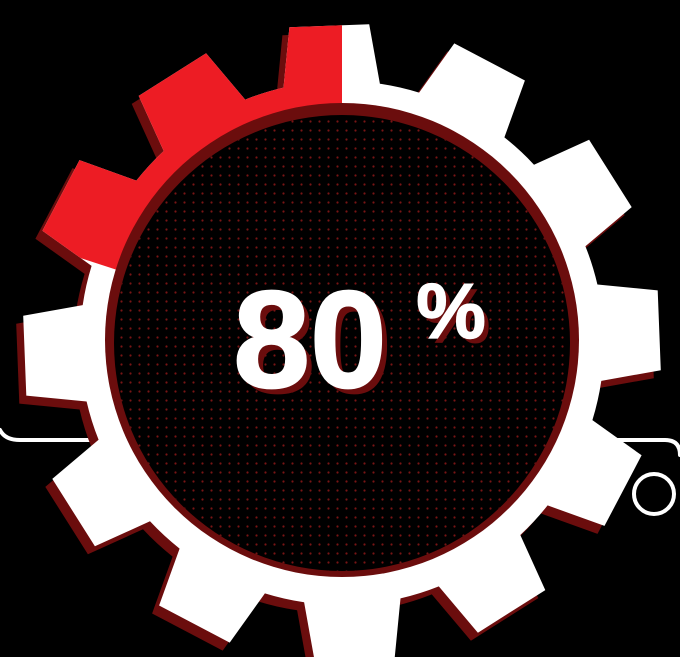 This screenshot has width=680, height=657. Describe the element at coordinates (316, 346) in the screenshot. I see `percentage-value-shadow: 80` at that location.